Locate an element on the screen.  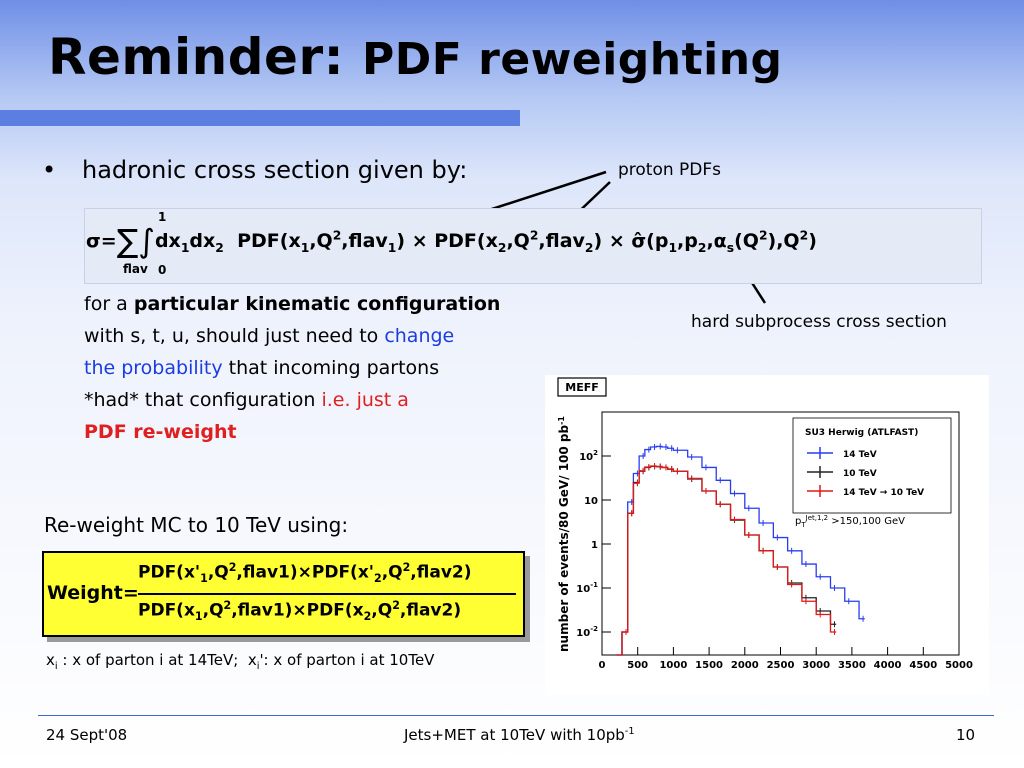
bullet-point: • hadronic cross section given by: is located at coordinates (254, 170).